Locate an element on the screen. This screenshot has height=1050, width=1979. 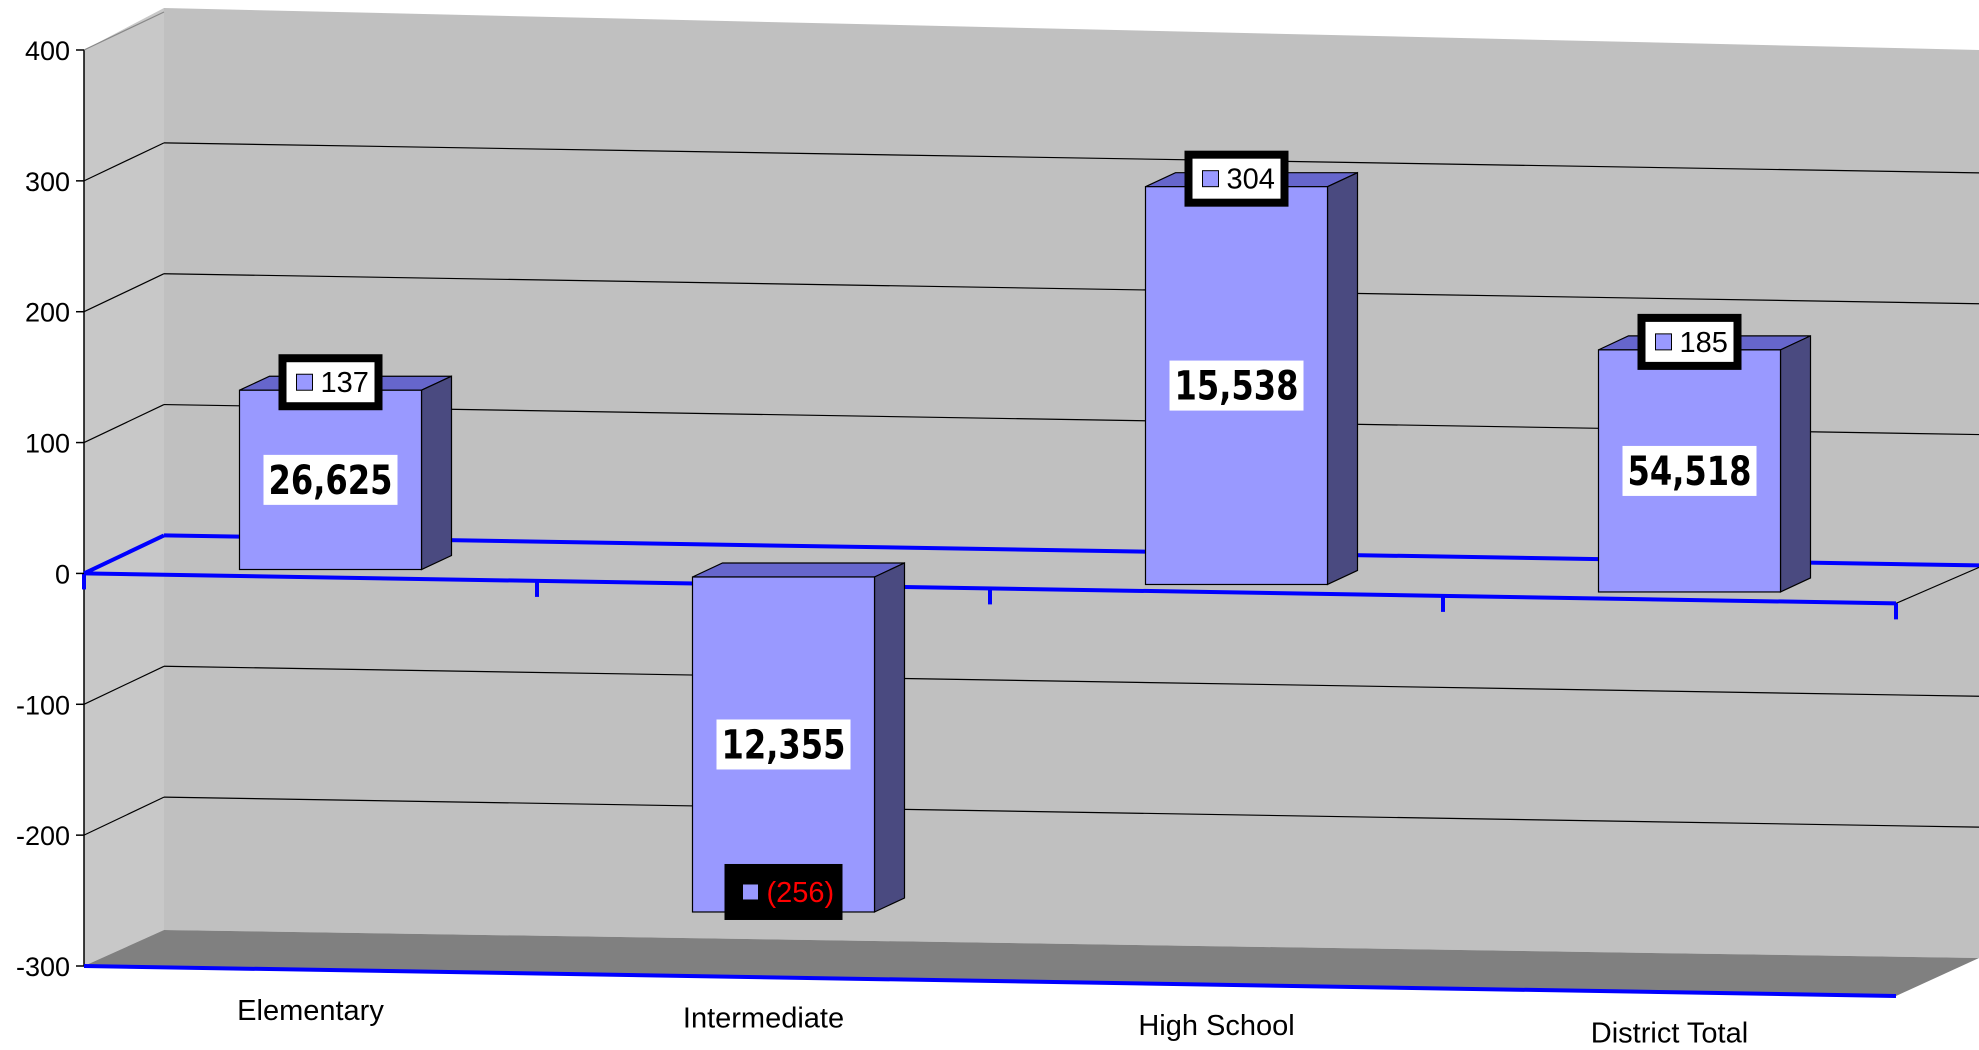
tick-label: 100 is located at coordinates (47, 444).